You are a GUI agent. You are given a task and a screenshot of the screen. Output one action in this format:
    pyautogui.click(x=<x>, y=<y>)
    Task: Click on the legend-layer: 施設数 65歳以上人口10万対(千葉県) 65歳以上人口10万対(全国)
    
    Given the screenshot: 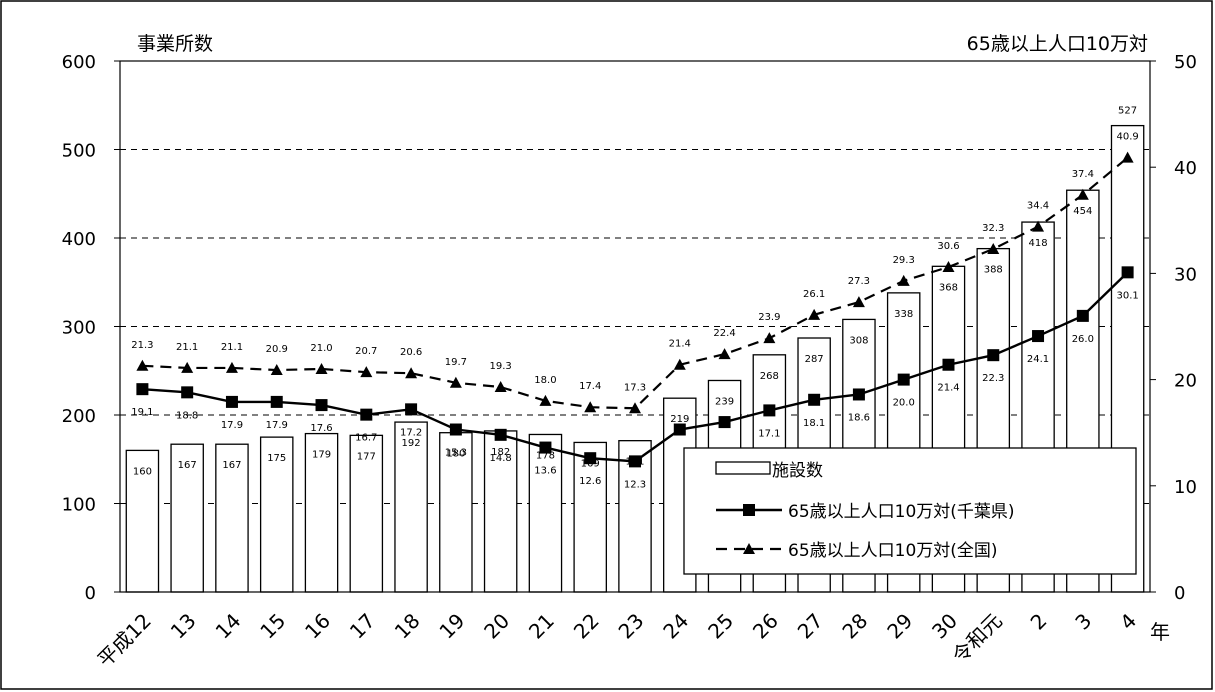 What is the action you would take?
    pyautogui.click(x=910, y=511)
    